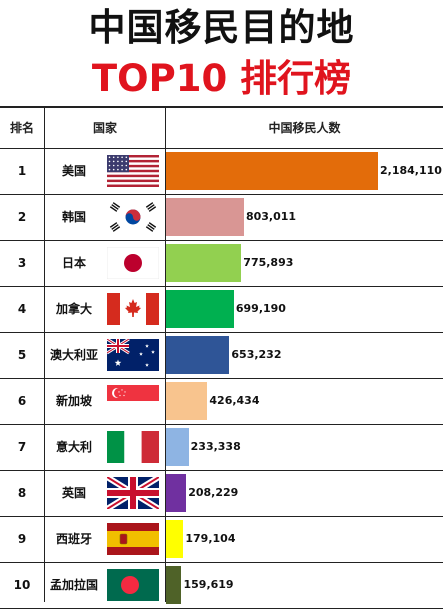  Describe the element at coordinates (234, 400) in the screenshot. I see `value-label: 426,434` at that location.